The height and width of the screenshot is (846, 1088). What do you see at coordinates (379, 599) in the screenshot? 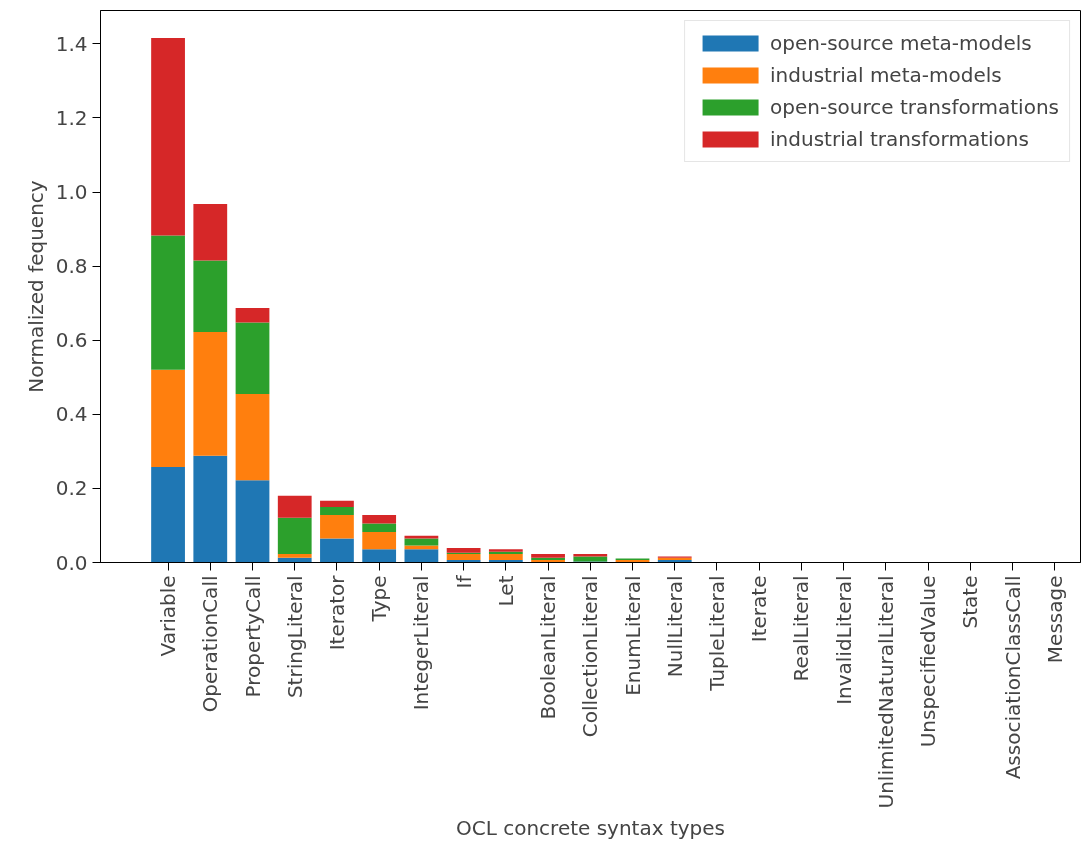
I see `x-tick-label: Type` at bounding box center [379, 599].